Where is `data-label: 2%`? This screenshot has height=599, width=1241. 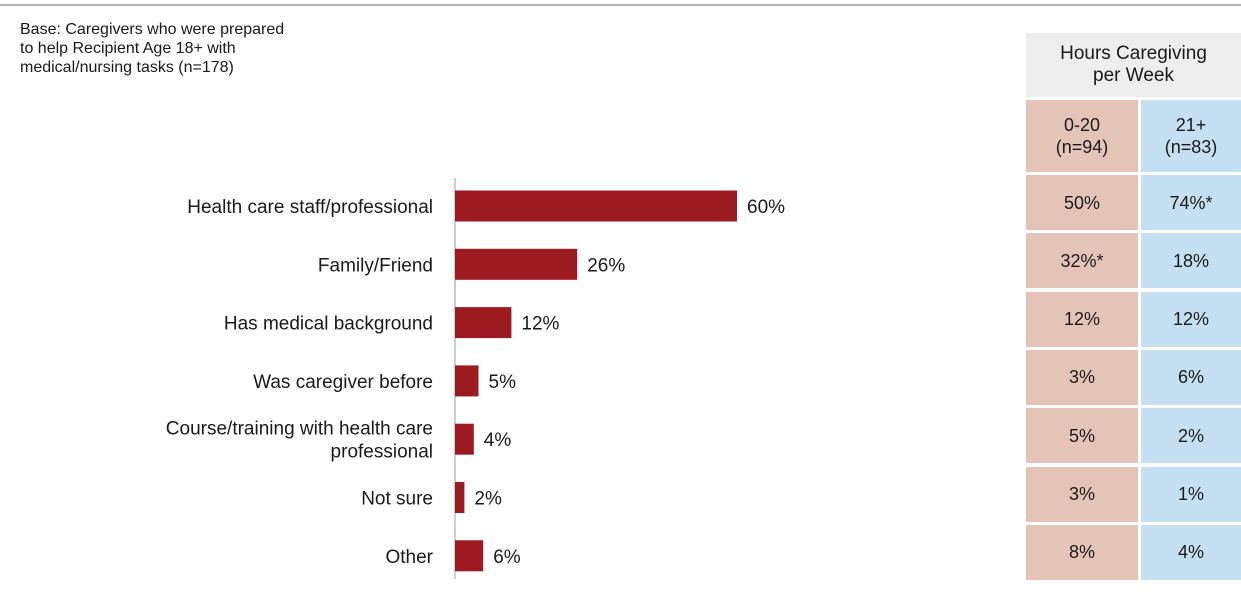 data-label: 2% is located at coordinates (488, 499).